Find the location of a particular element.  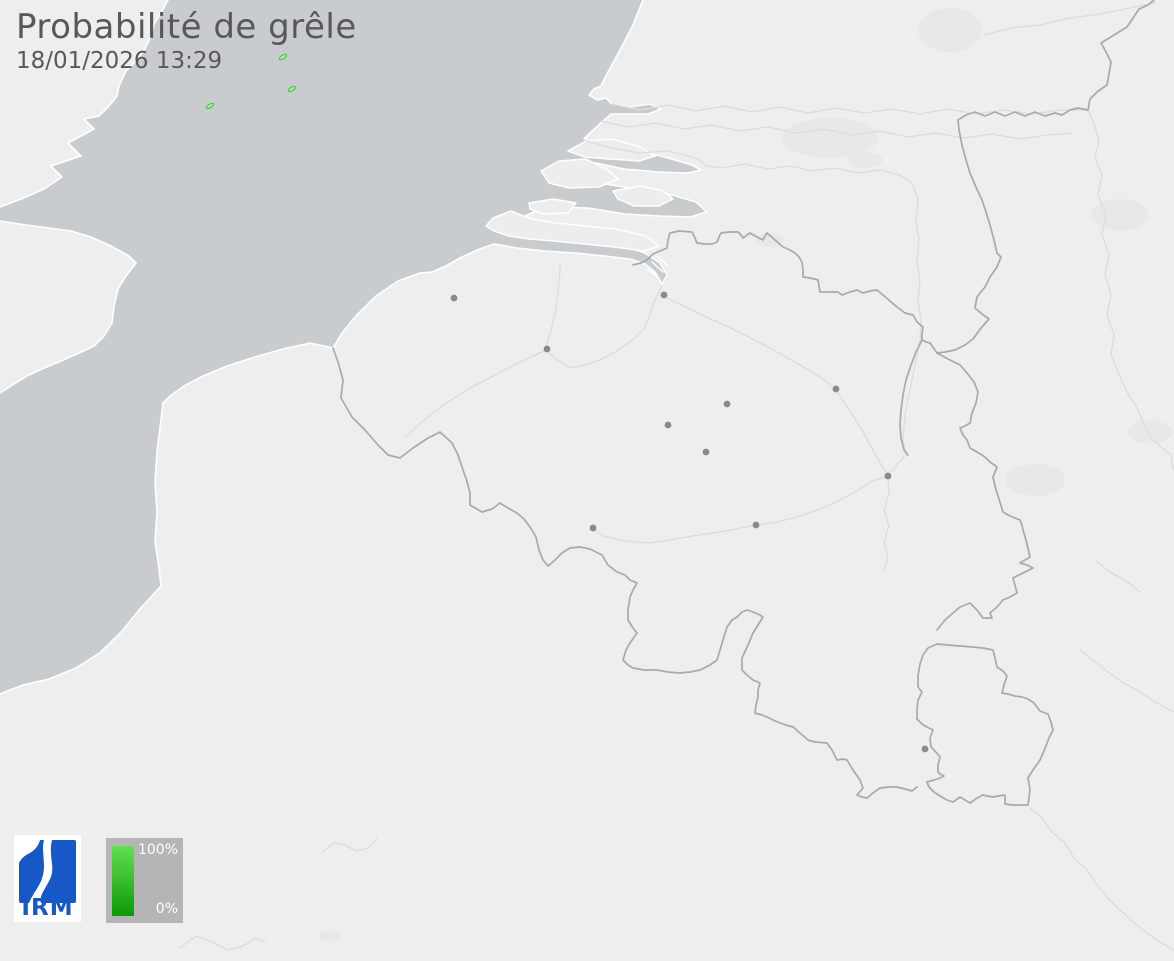

island-noord-beveland is located at coordinates (552, 206).